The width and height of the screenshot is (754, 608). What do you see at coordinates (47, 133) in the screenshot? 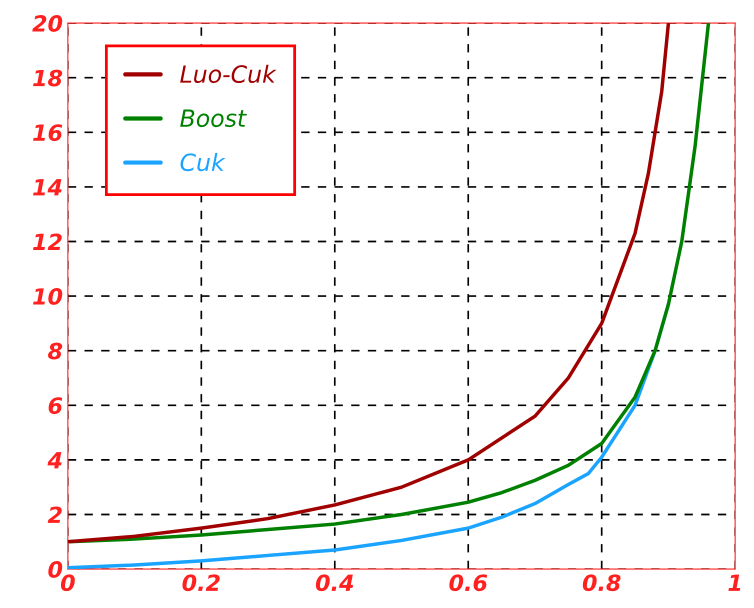
I see `y-tick-label: 16` at bounding box center [47, 133].